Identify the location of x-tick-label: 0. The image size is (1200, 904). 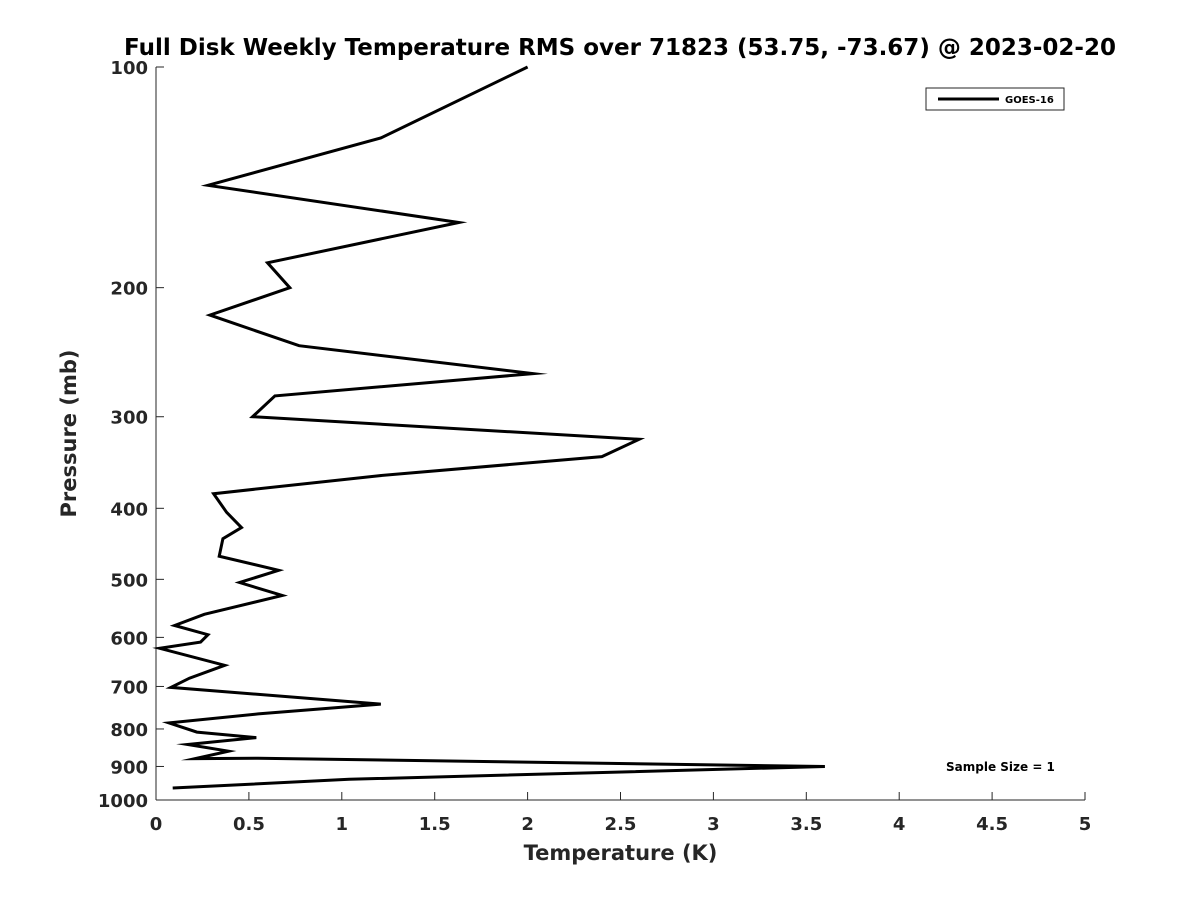
(156, 824).